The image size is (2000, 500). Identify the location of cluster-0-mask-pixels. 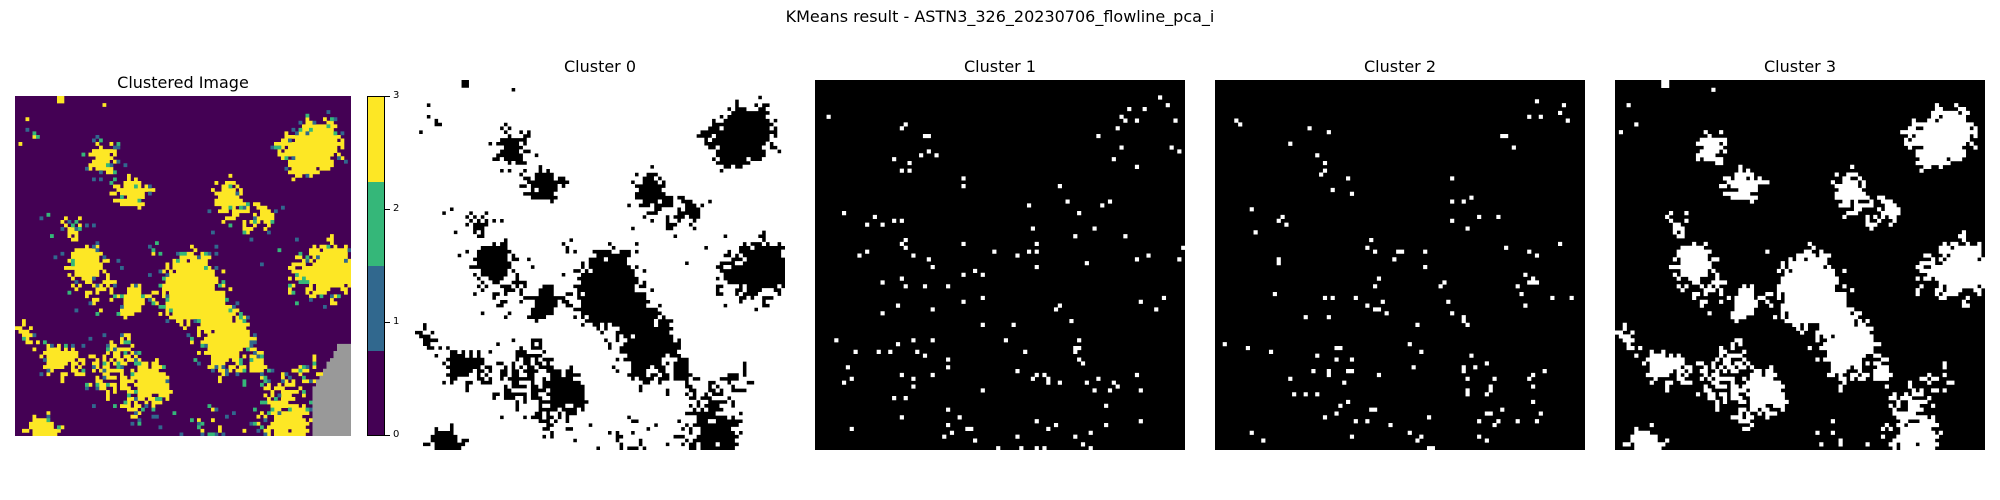
(600, 265).